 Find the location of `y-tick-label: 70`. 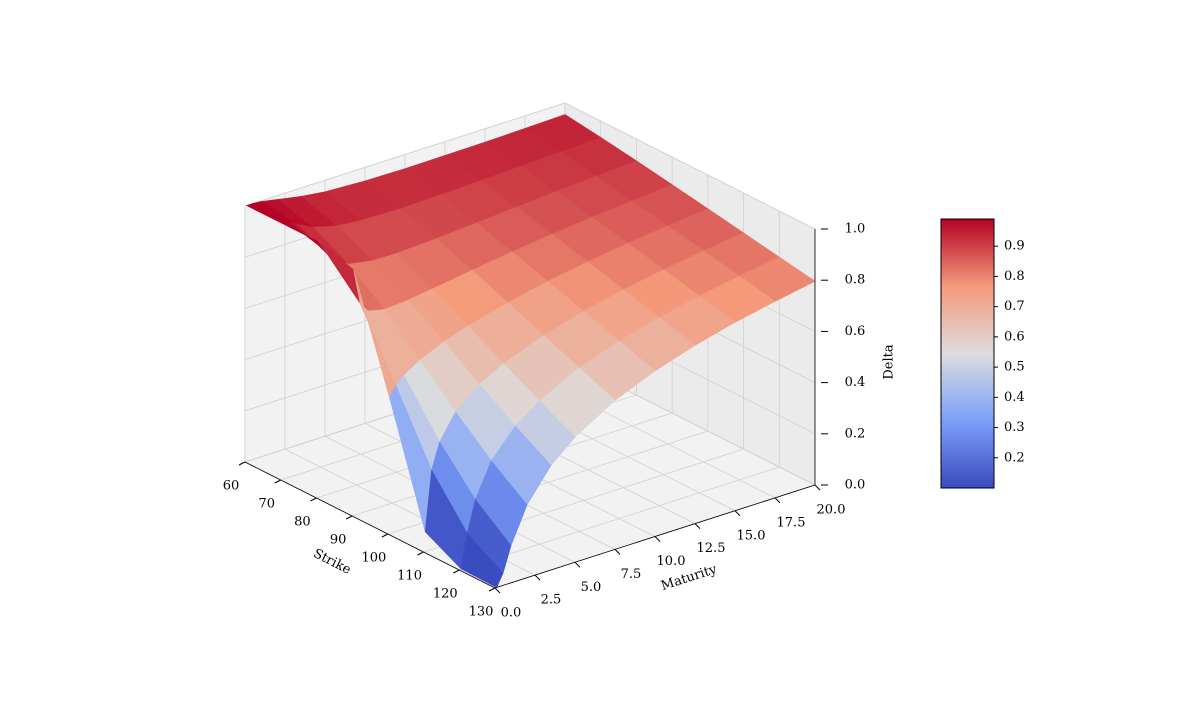

y-tick-label: 70 is located at coordinates (266, 504).